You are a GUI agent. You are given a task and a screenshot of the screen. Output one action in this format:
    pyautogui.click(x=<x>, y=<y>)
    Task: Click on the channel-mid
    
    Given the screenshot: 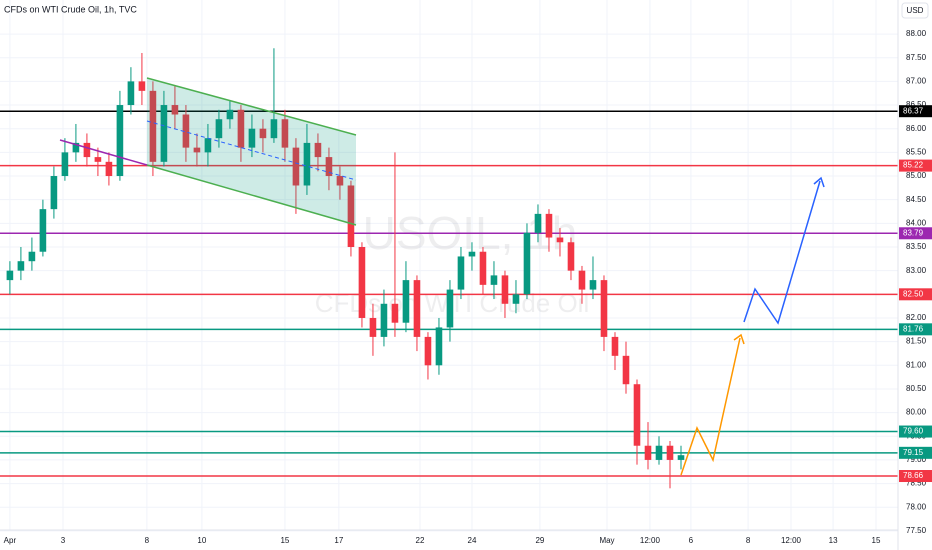 What is the action you would take?
    pyautogui.click(x=251, y=150)
    